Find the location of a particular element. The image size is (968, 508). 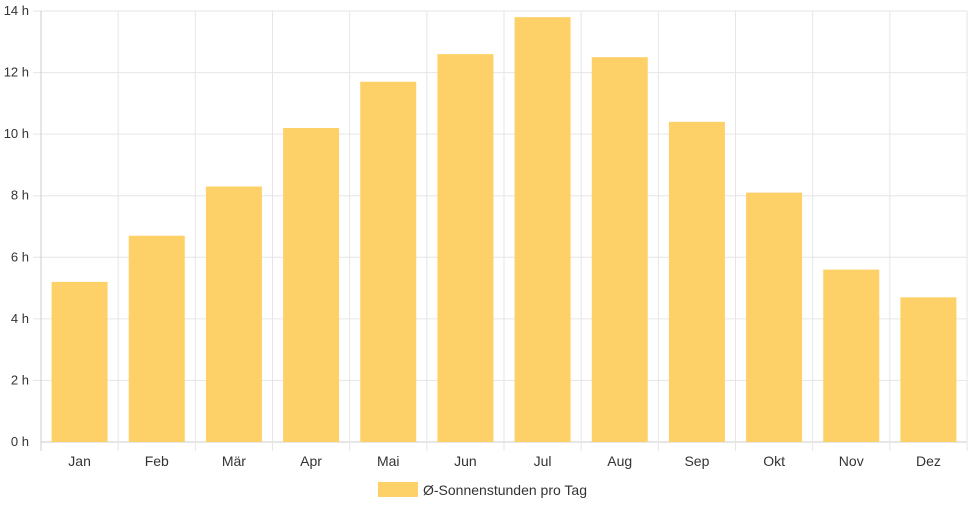

bar-mai is located at coordinates (388, 262).